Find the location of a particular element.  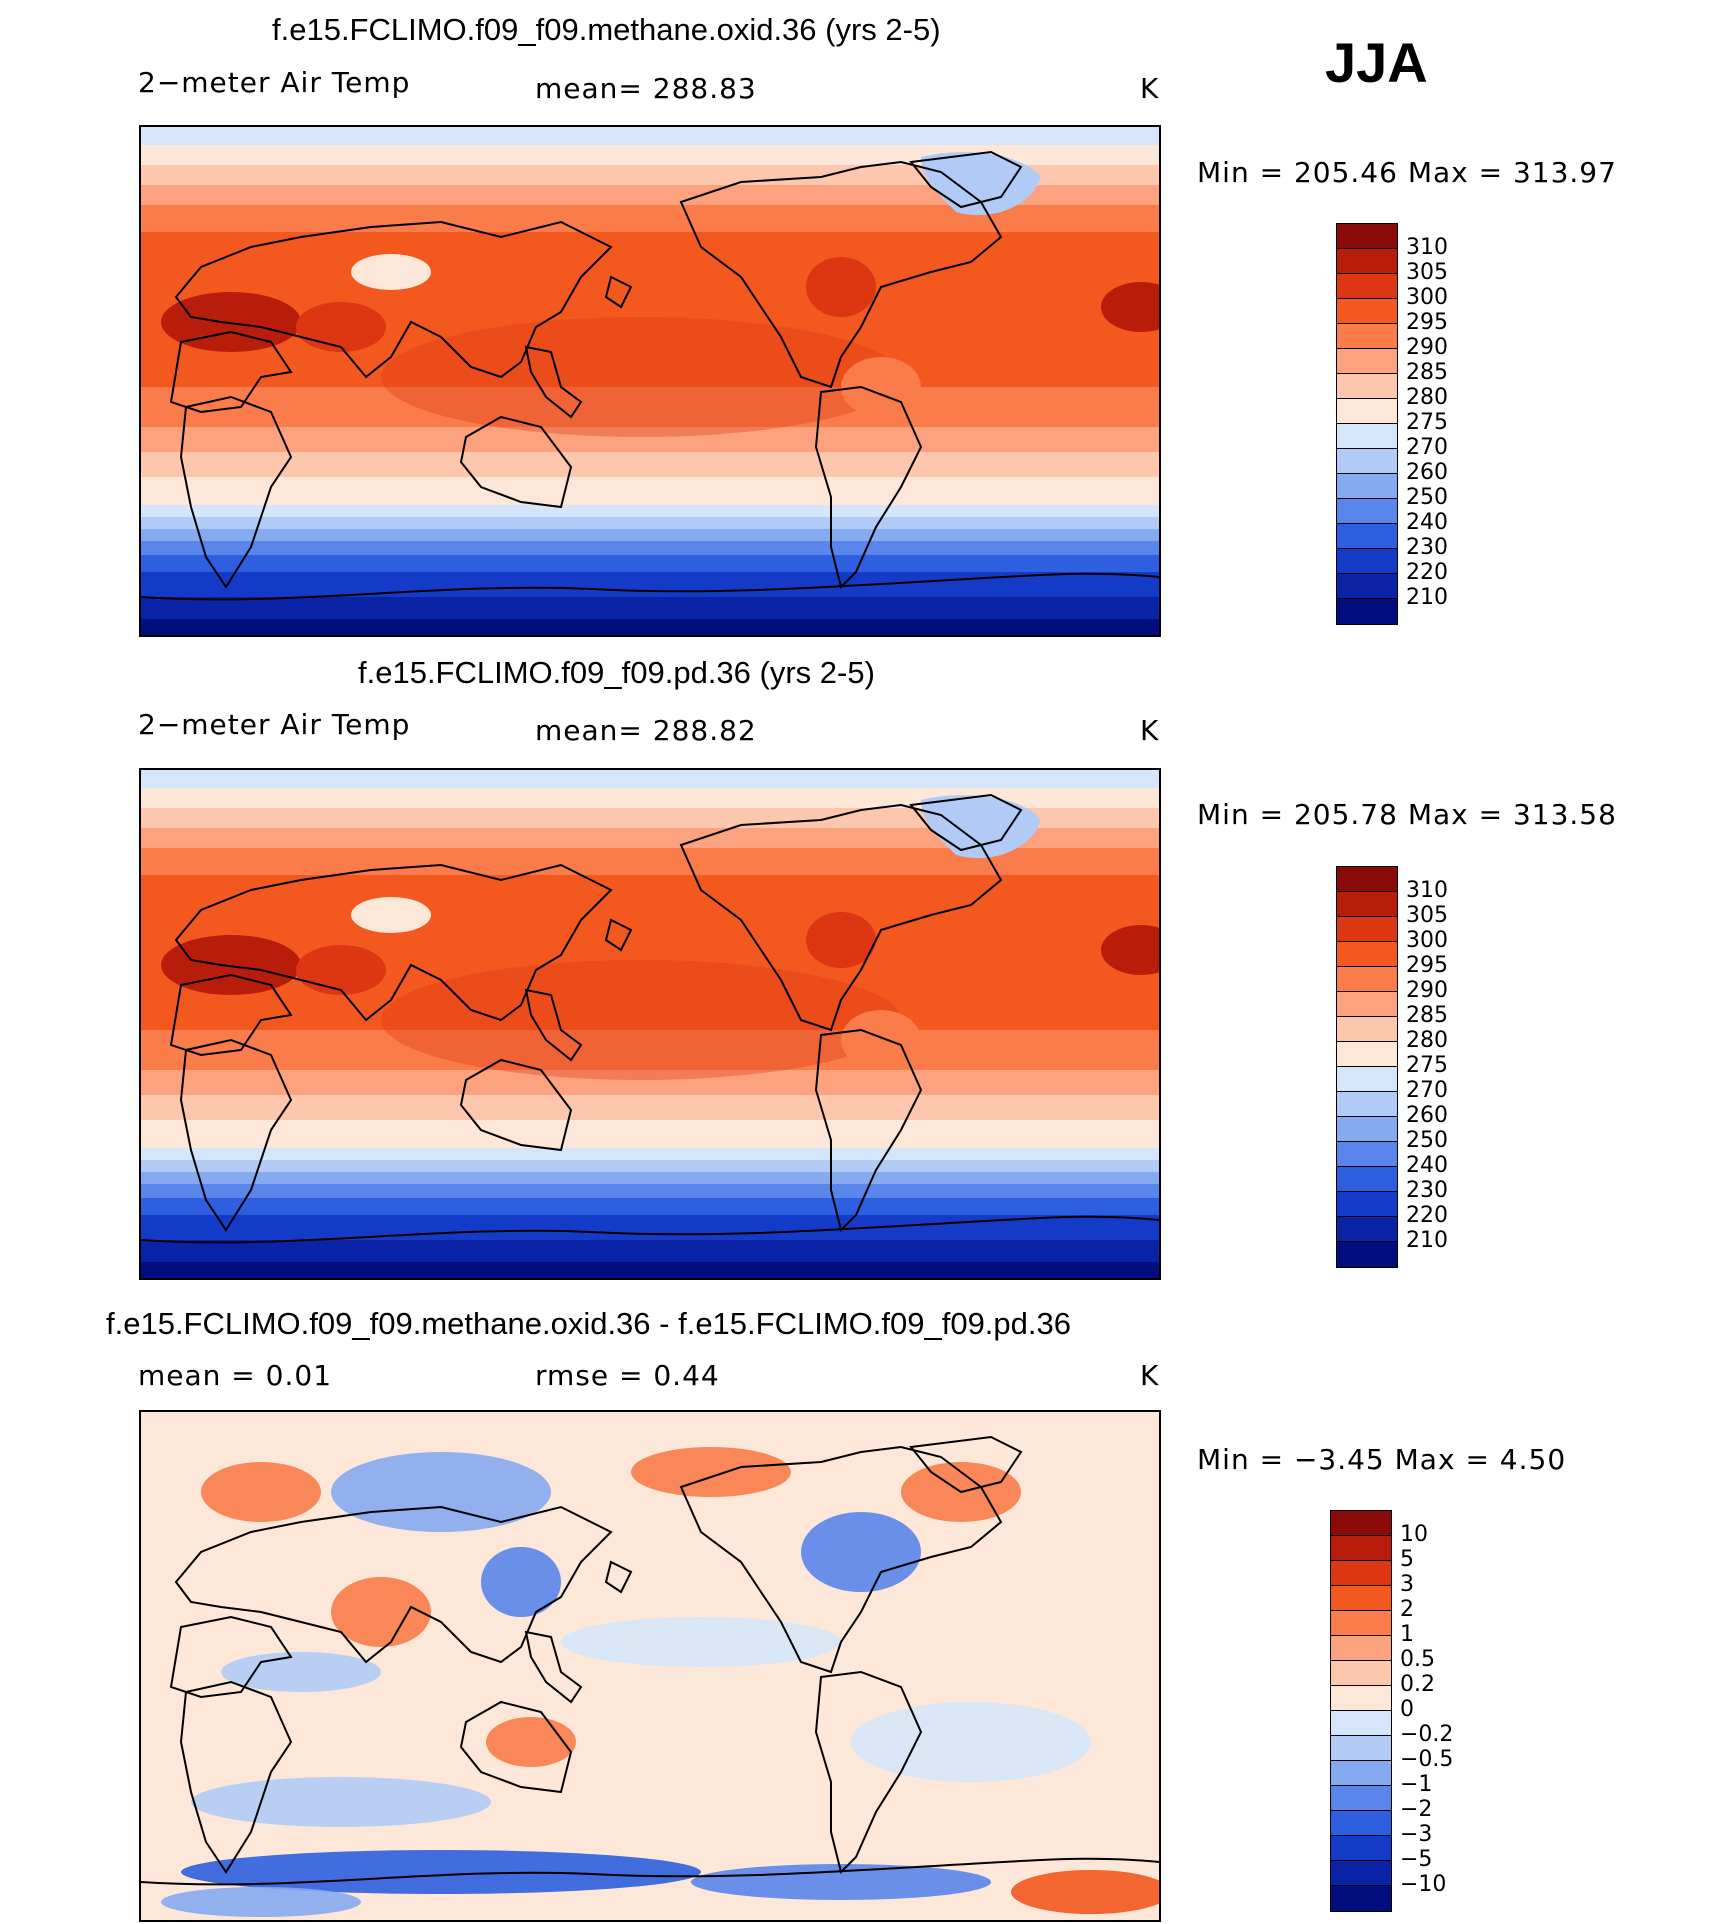

colorbar-tick-label: −2 is located at coordinates (1416, 1809).